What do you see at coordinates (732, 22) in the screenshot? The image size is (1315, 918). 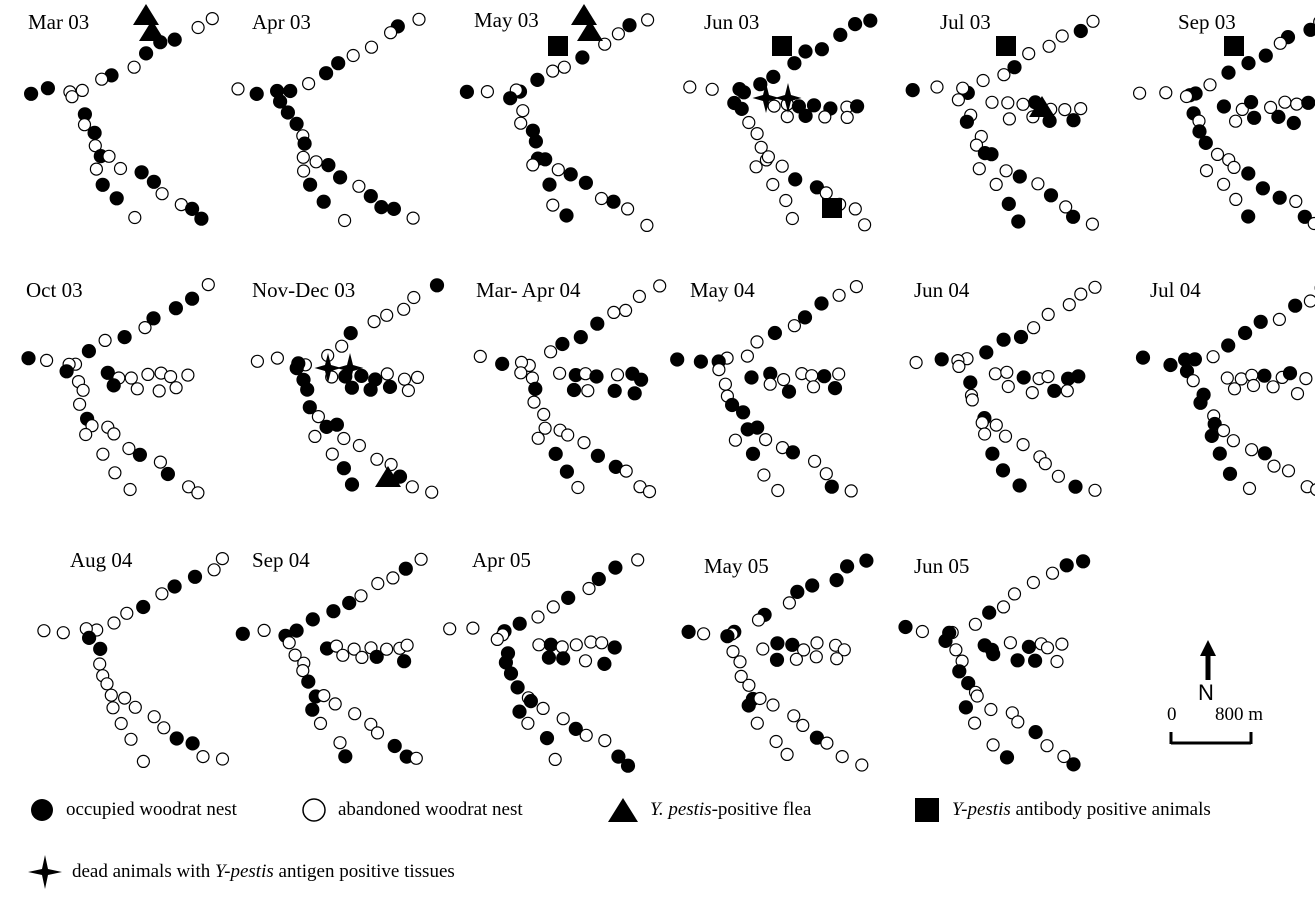 I see `panel-title: Jun 03` at bounding box center [732, 22].